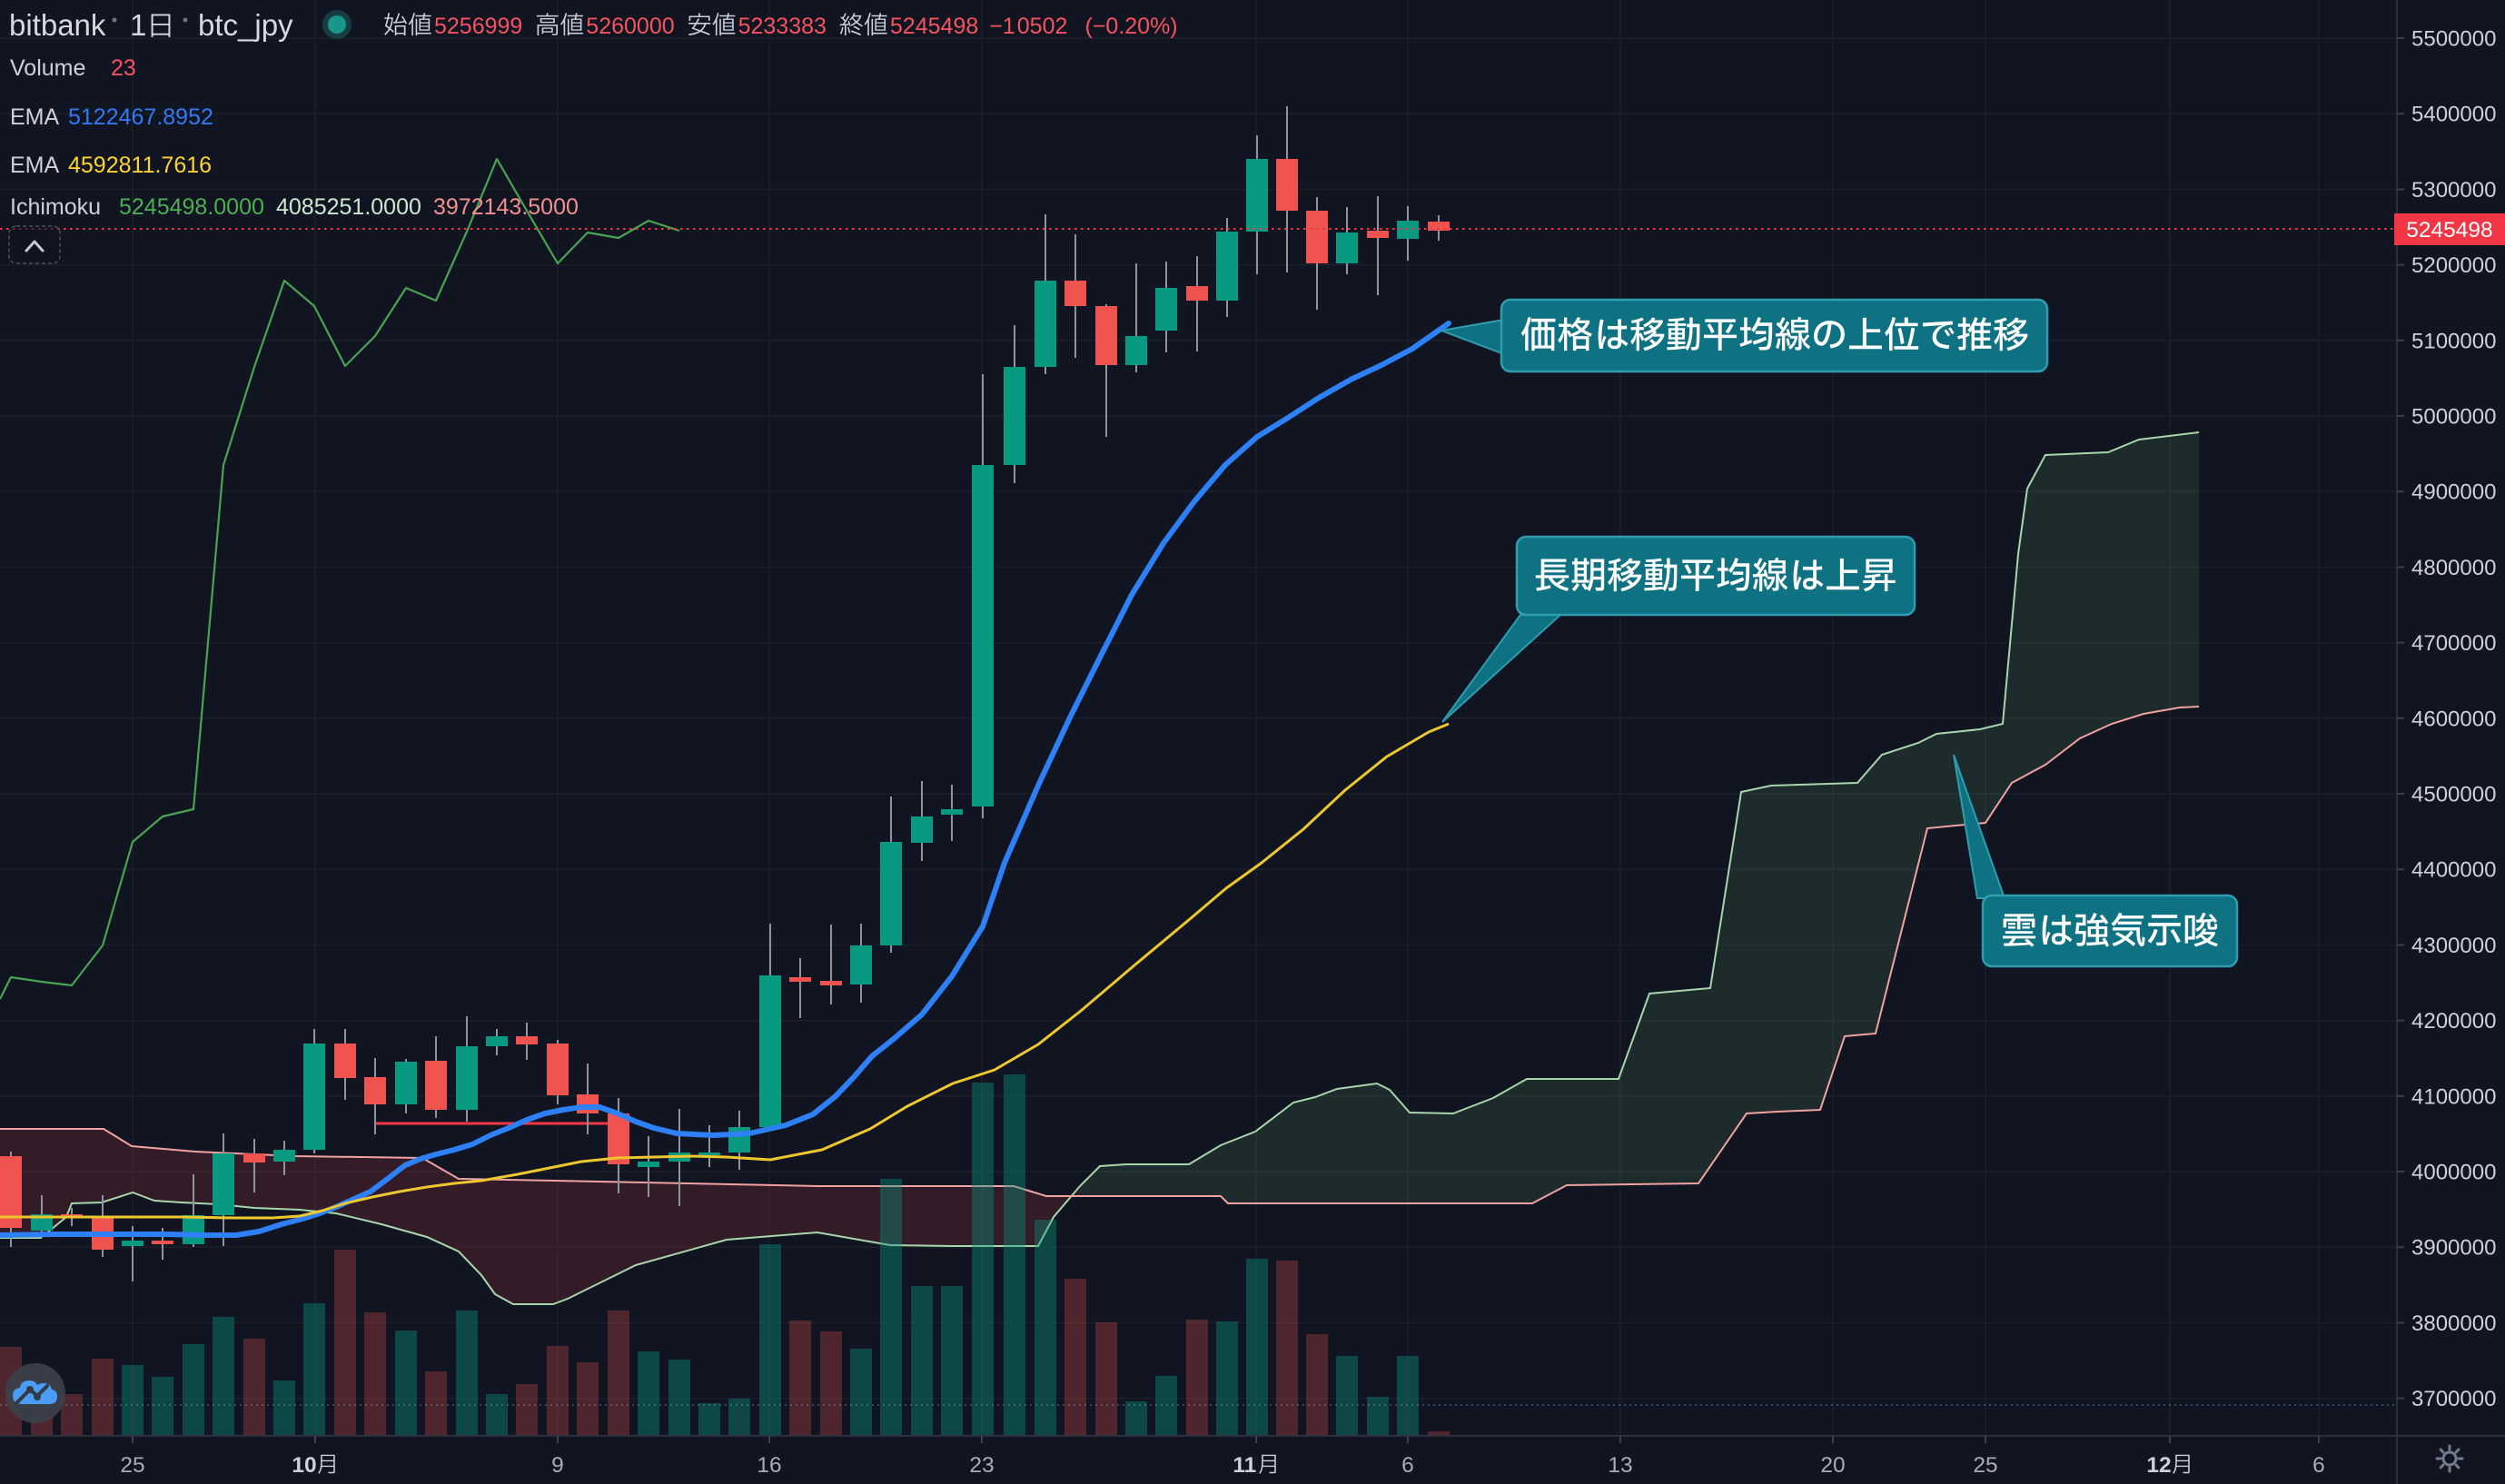 The height and width of the screenshot is (1484, 2505). Describe the element at coordinates (47, 68) in the screenshot. I see `svg-text: Volume` at that location.